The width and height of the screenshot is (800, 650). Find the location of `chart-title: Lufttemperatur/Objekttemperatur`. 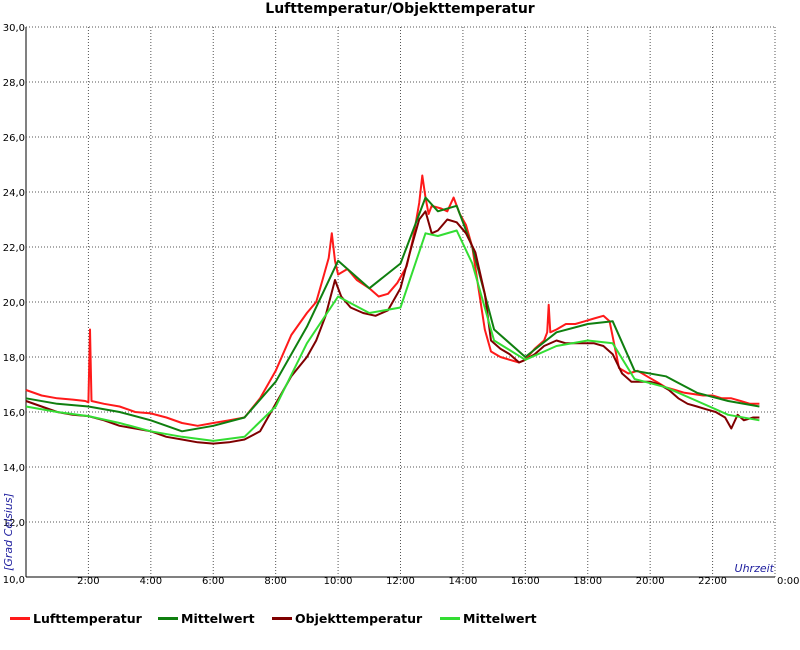

chart-title: Lufttemperatur/Objekttemperatur is located at coordinates (400, 9).